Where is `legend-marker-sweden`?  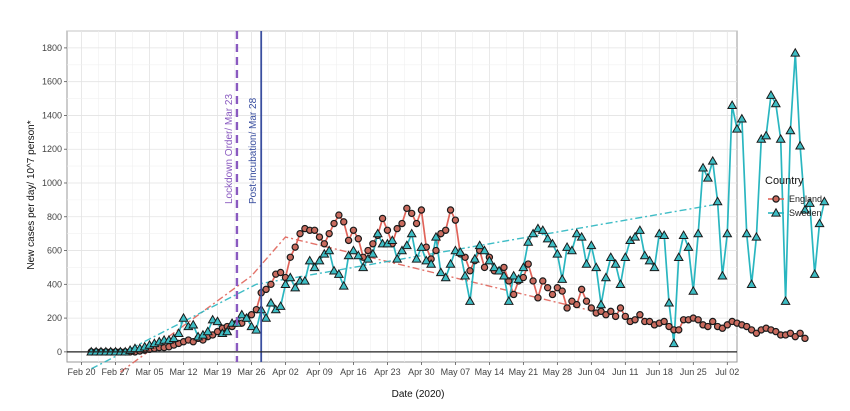
legend-marker-sweden is located at coordinates (776, 212).